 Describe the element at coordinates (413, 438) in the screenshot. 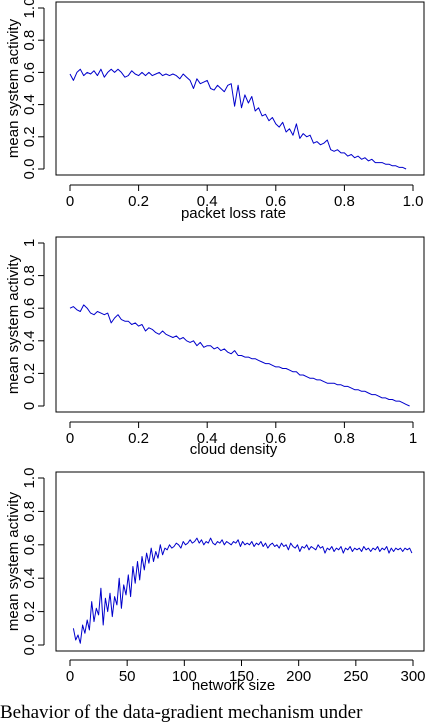

I see `x-tick-label: 1` at that location.